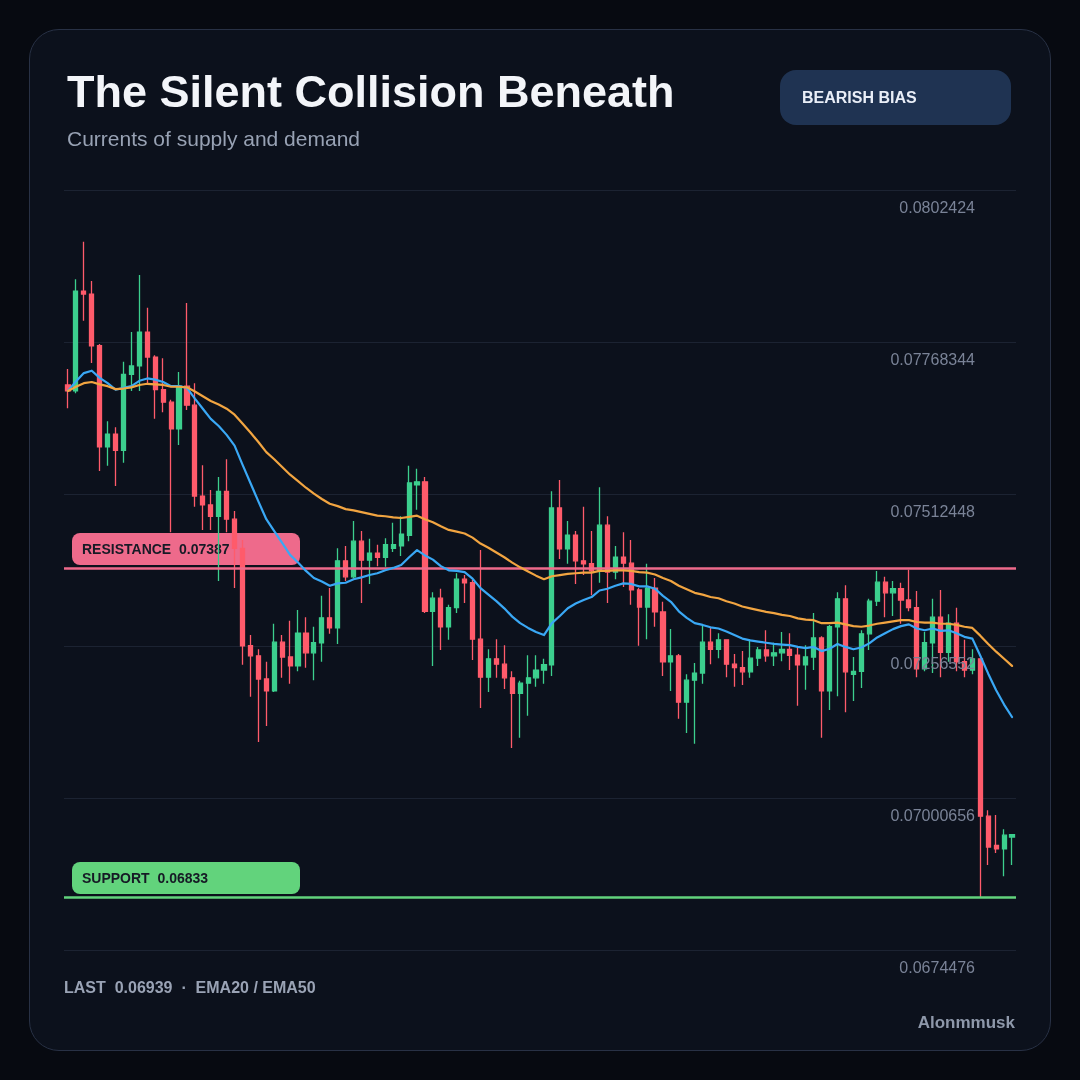 The width and height of the screenshot is (1080, 1080). What do you see at coordinates (937, 207) in the screenshot?
I see `y-tick-label: 0.0802424` at bounding box center [937, 207].